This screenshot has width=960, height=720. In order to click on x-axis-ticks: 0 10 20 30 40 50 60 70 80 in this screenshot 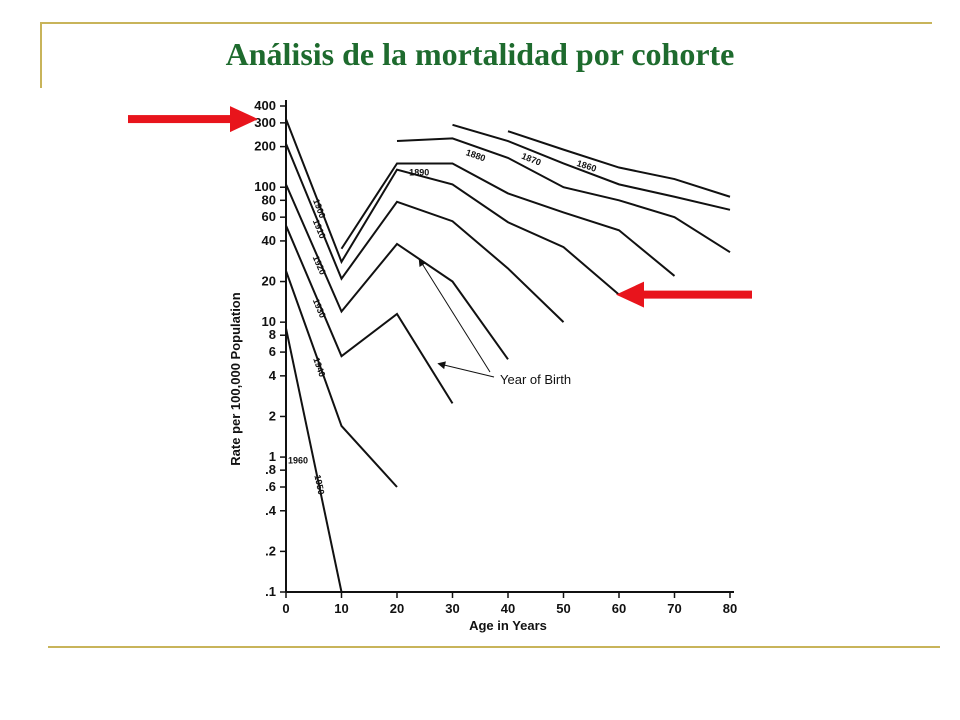, I will do `click(509, 604)`.